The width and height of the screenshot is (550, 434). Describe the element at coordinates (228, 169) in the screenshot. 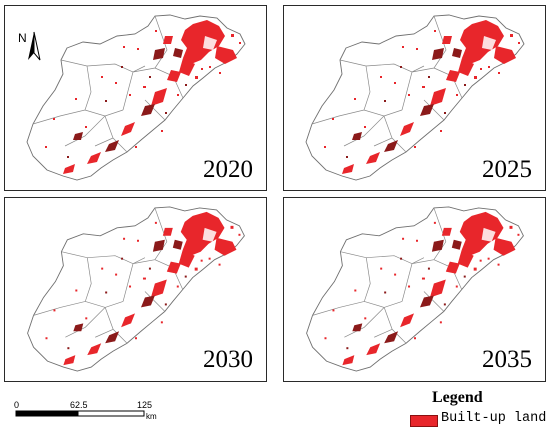

I see `year-label-2020: 2020` at that location.